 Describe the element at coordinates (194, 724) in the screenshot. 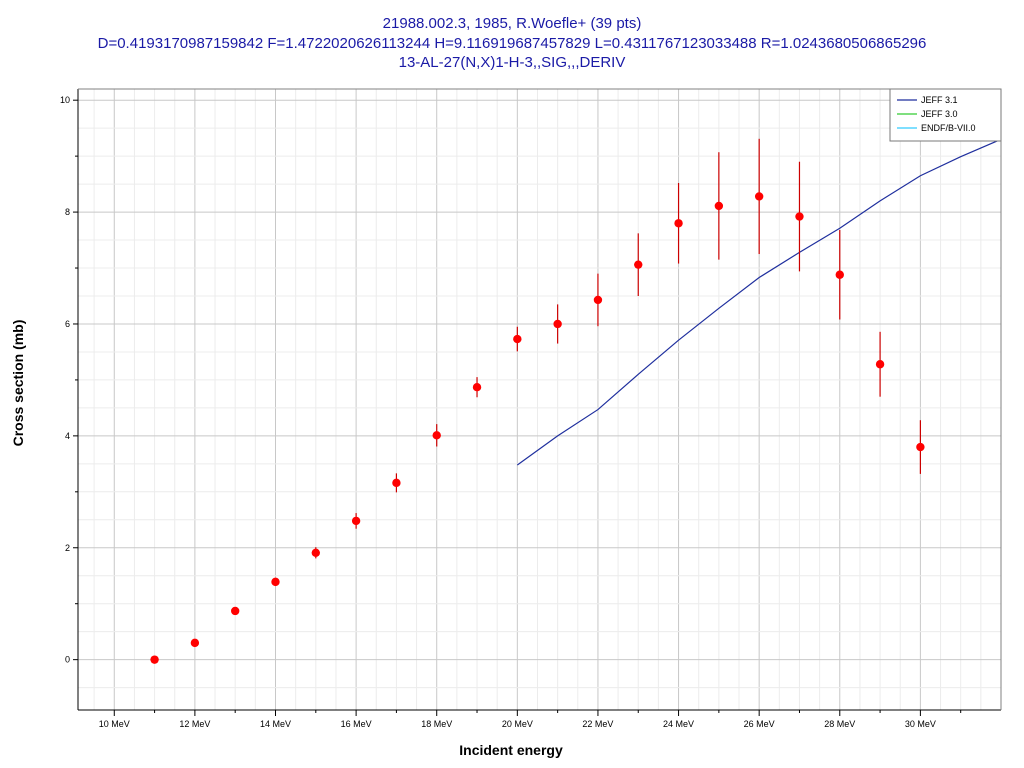

I see `x-tick-label: 12 MeV` at that location.